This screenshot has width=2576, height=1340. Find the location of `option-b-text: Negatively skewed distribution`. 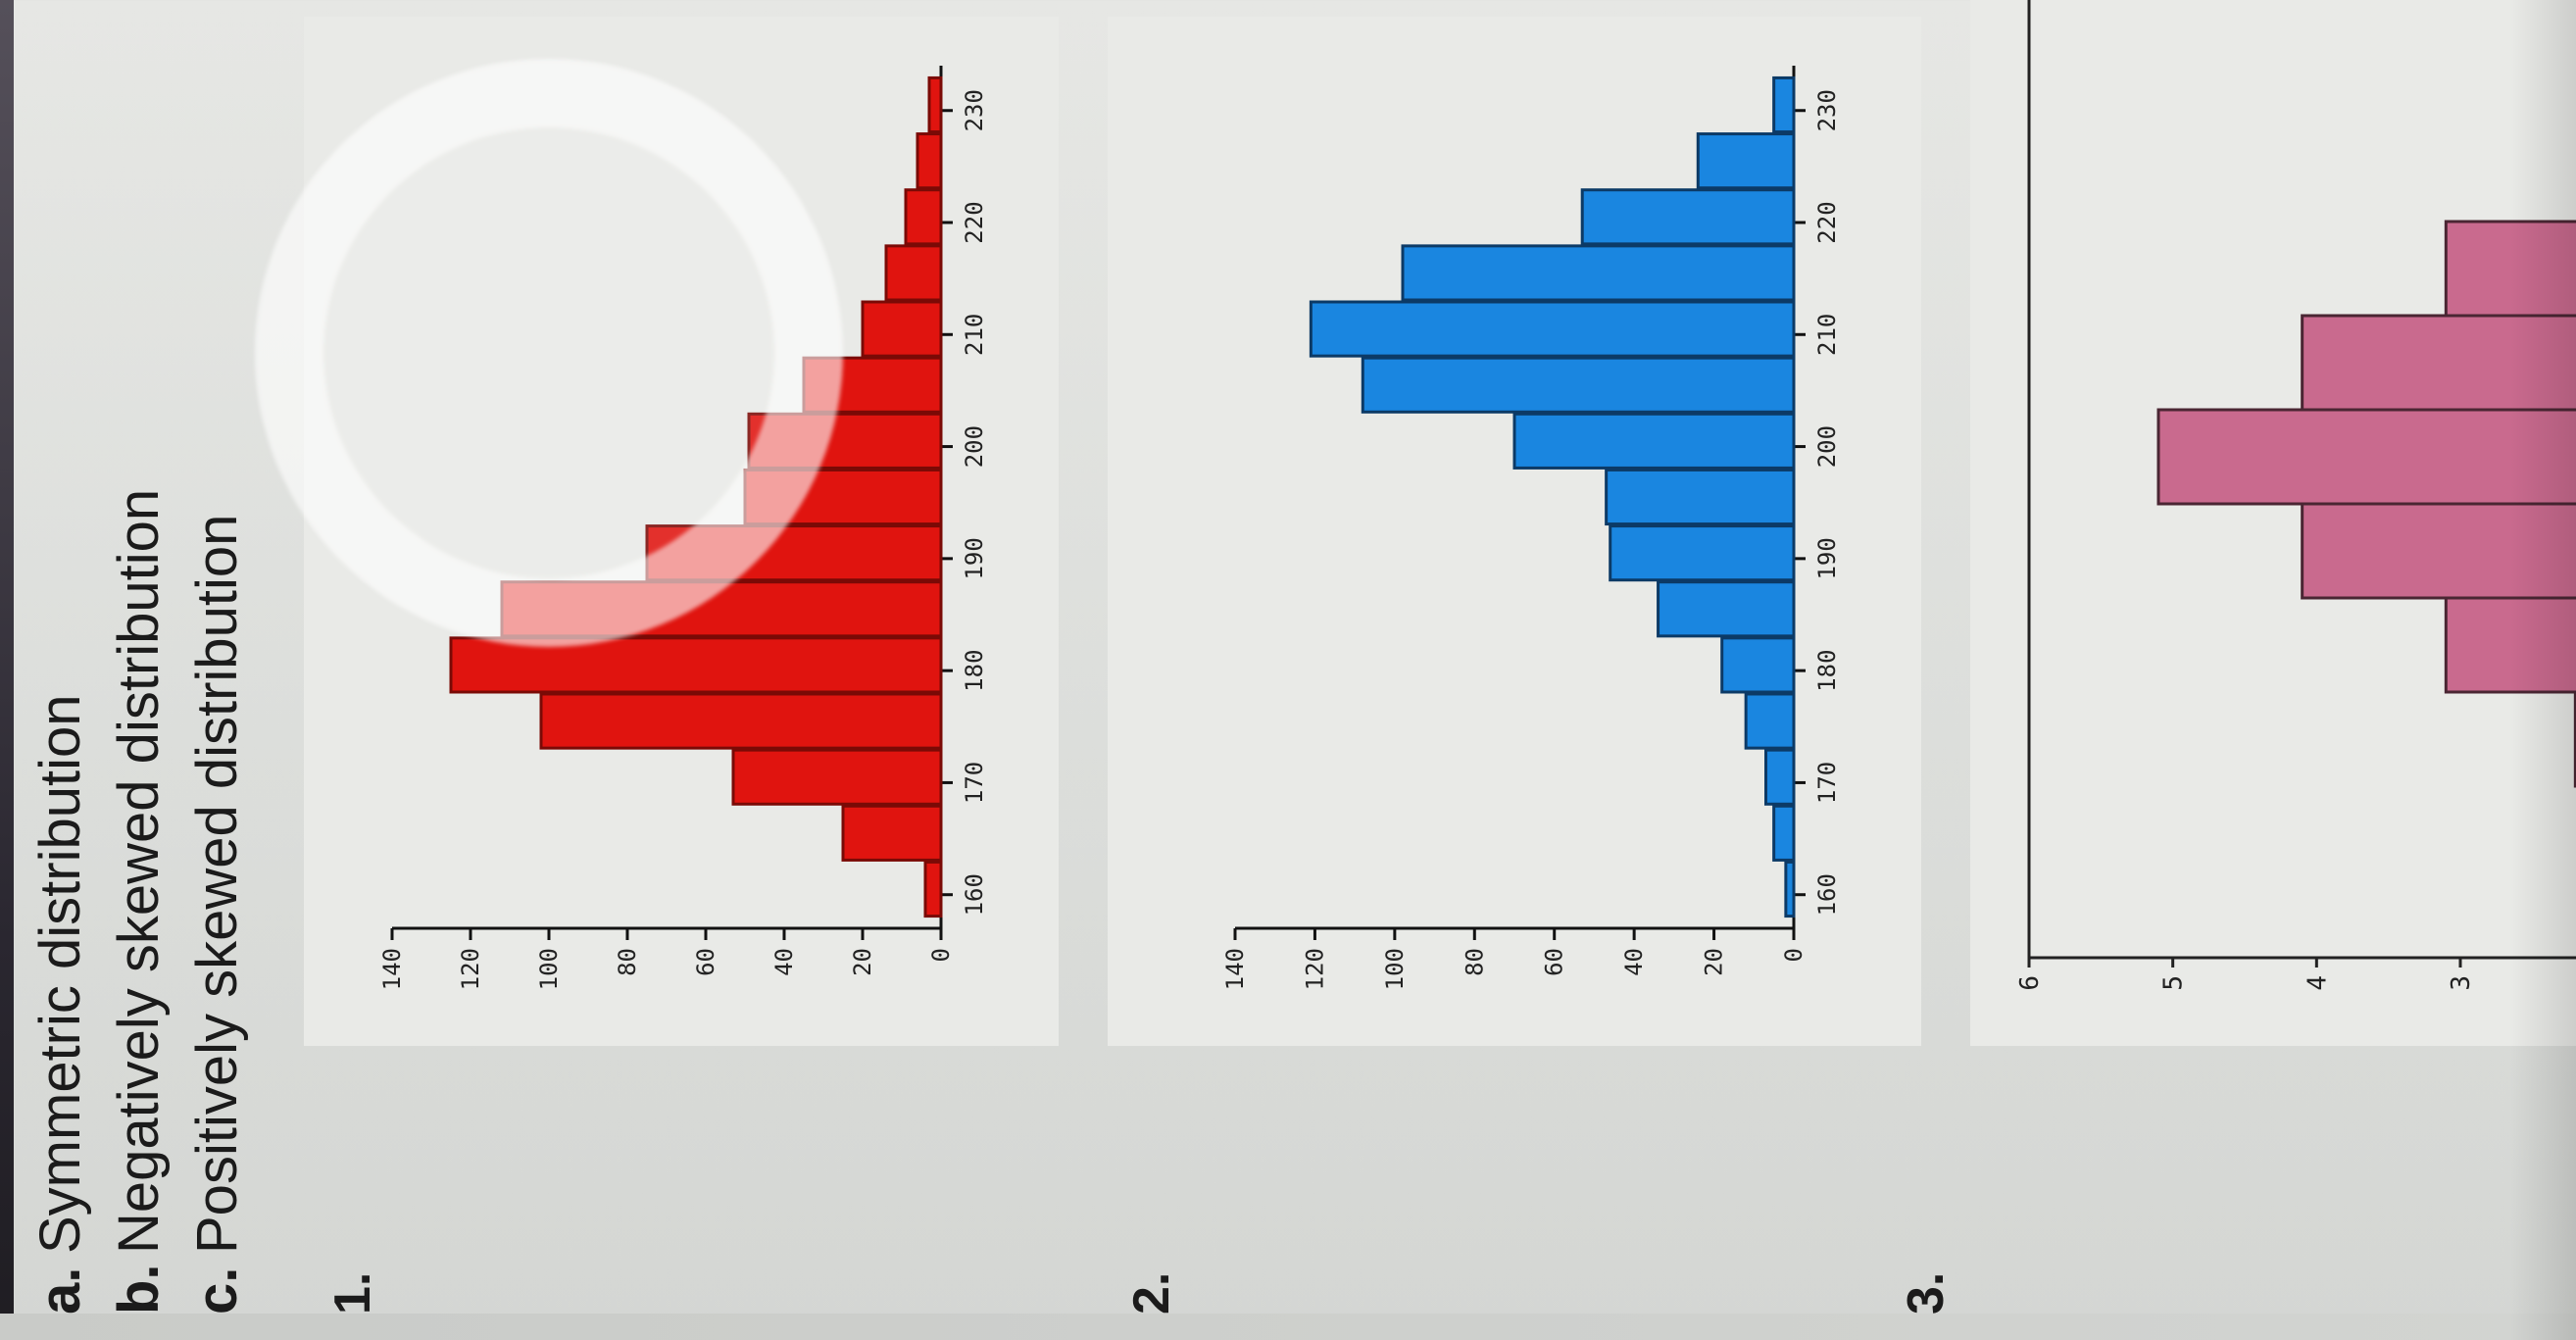

option-b-text: Negatively skewed distribution is located at coordinates (139, 871).